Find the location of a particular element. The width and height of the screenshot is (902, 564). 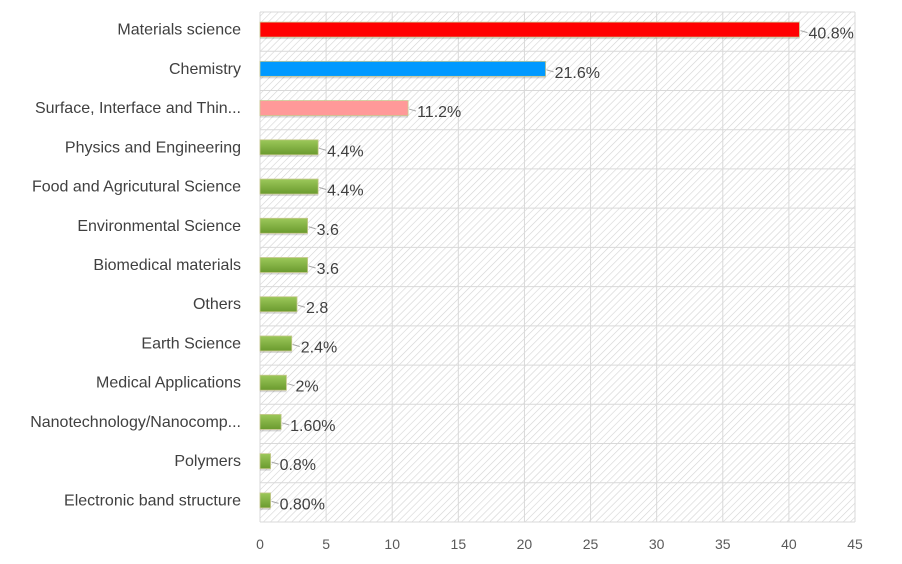

x-tick-label: 15 is located at coordinates (459, 544).